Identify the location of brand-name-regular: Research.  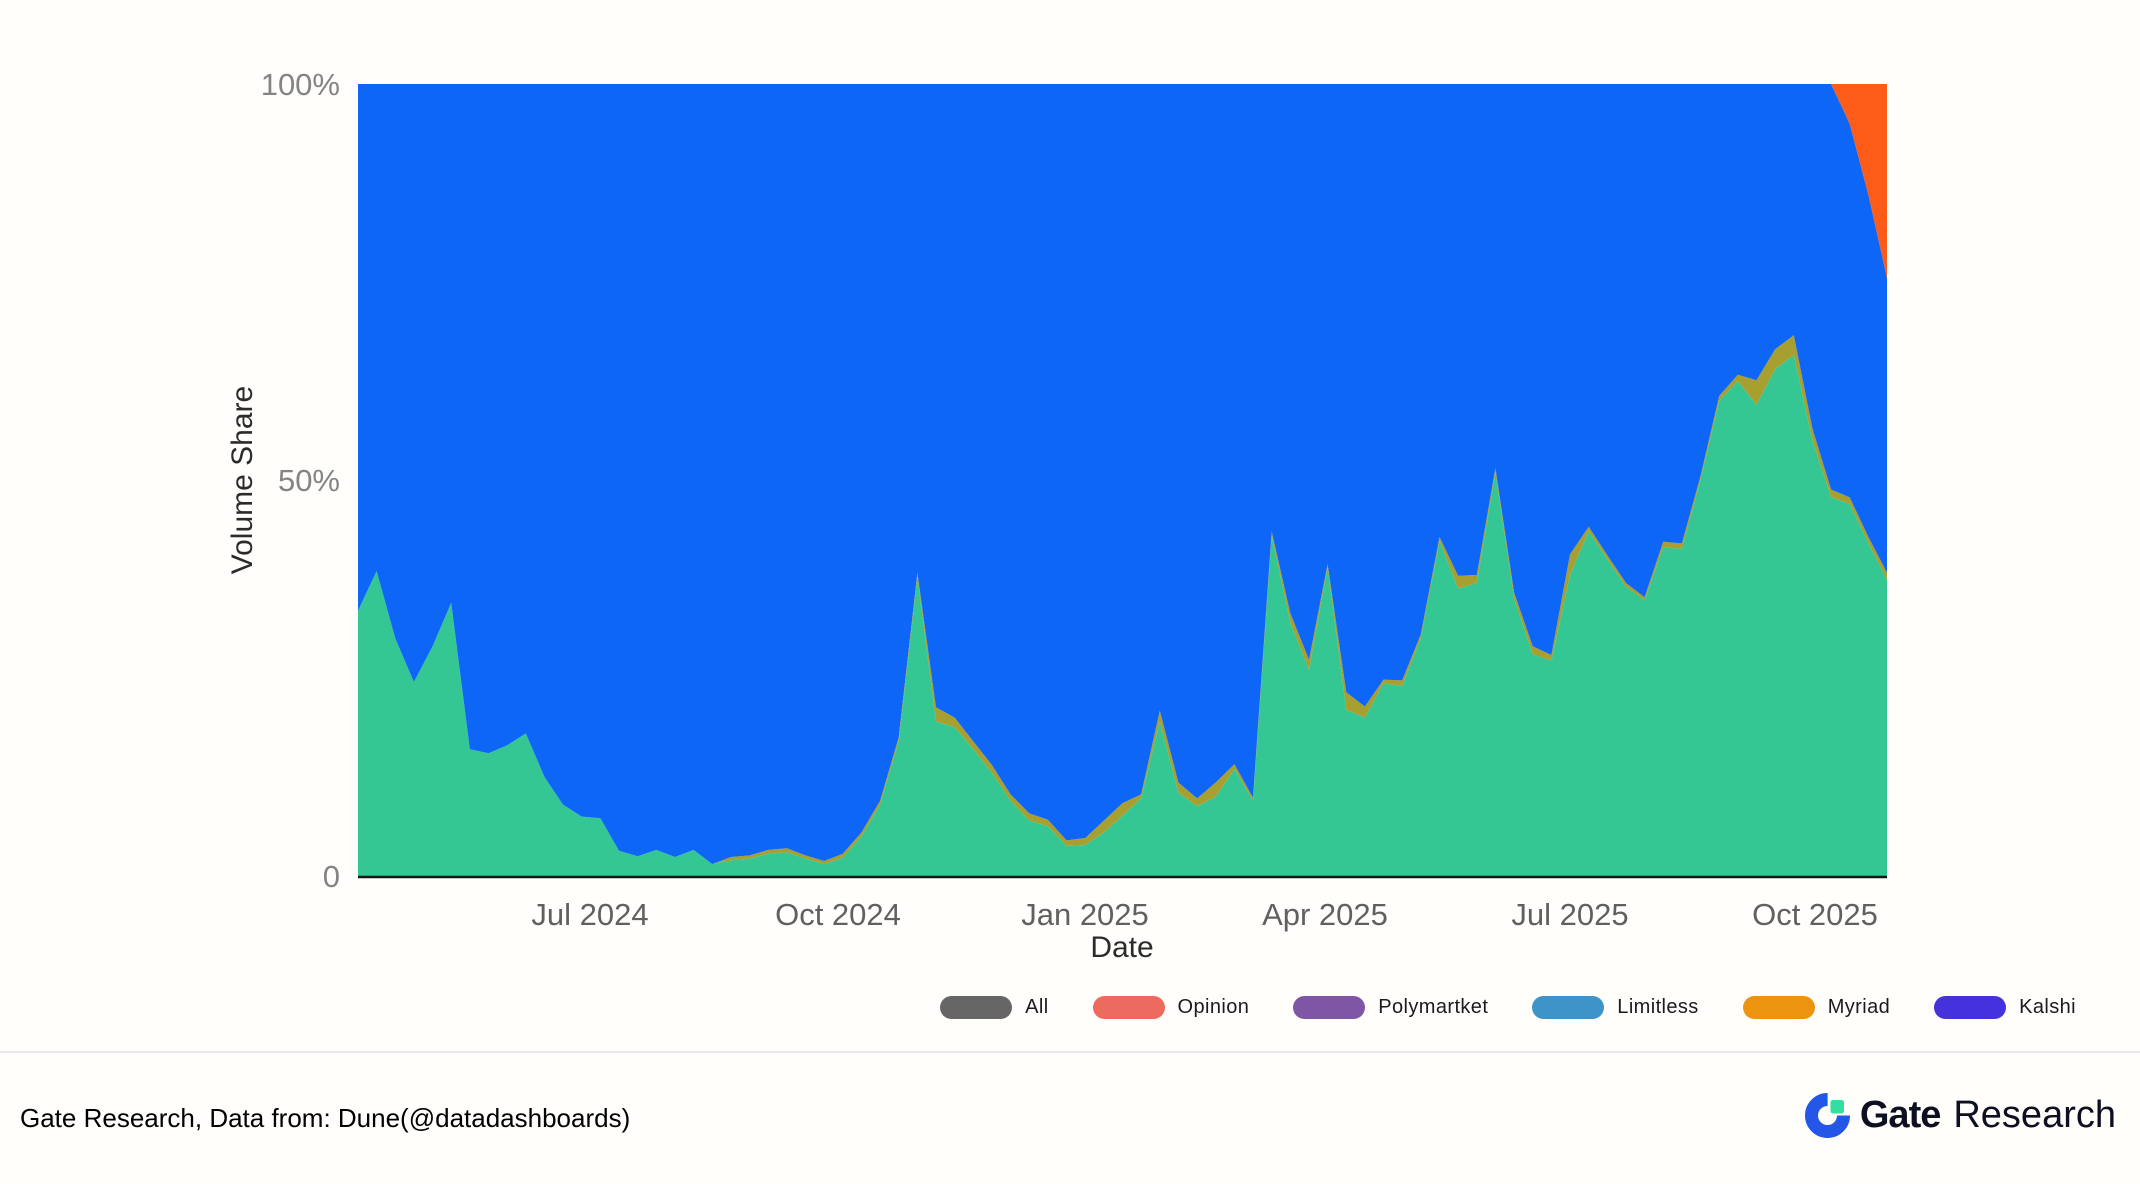
(2034, 1115).